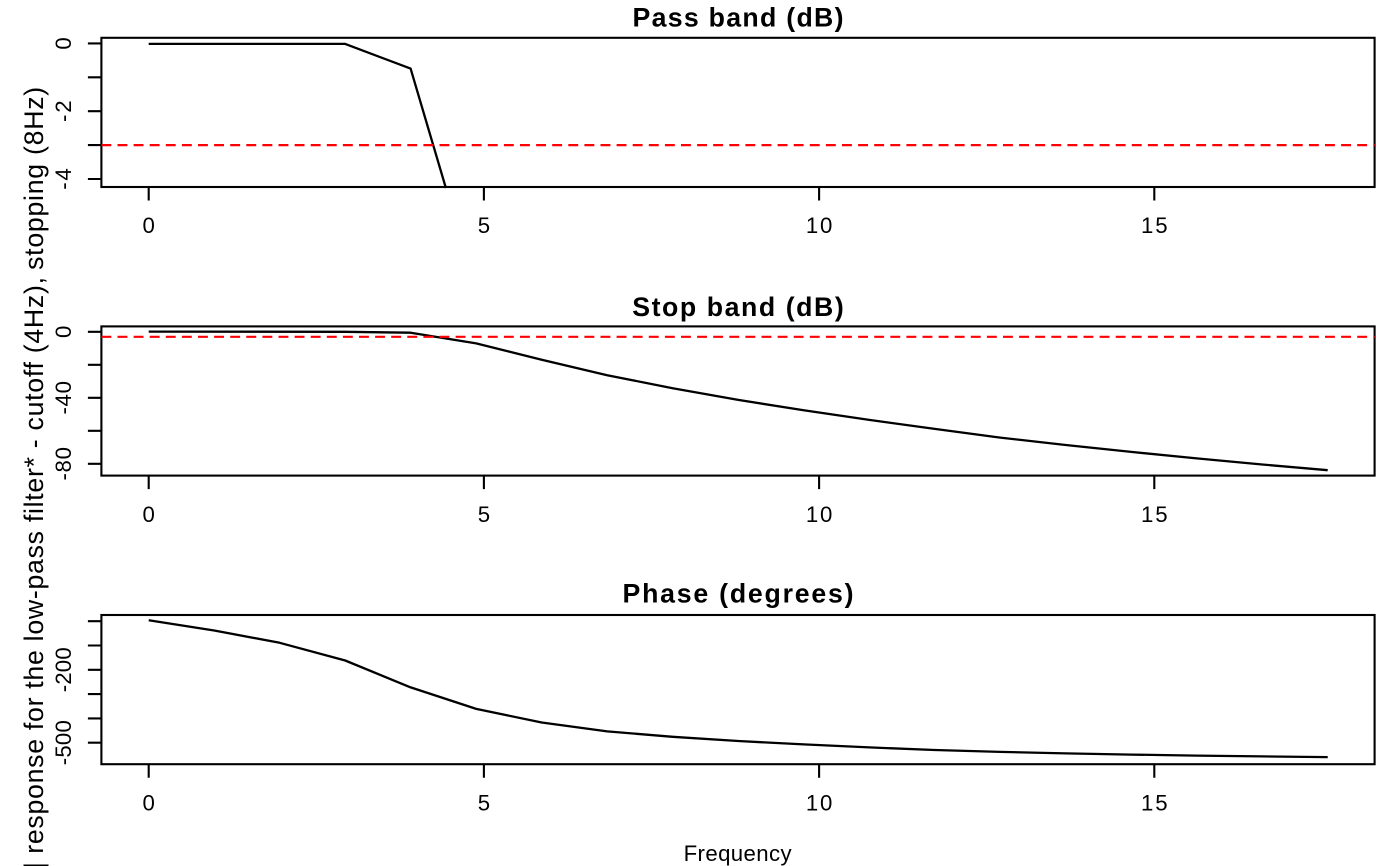  I want to click on svg-text: -200, so click(63, 669).